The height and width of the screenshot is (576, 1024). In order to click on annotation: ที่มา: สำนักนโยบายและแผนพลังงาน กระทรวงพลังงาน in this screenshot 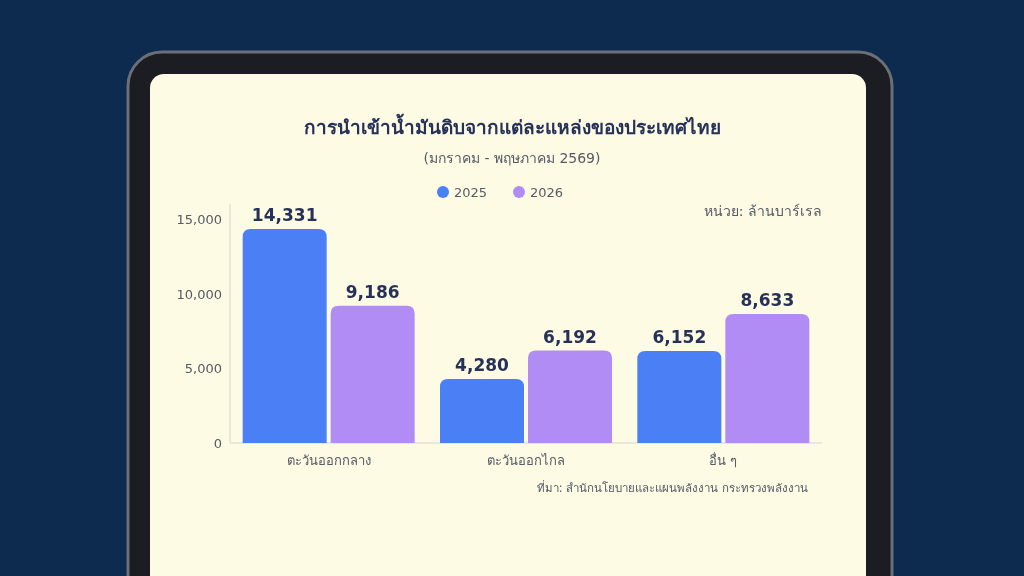, I will do `click(672, 488)`.